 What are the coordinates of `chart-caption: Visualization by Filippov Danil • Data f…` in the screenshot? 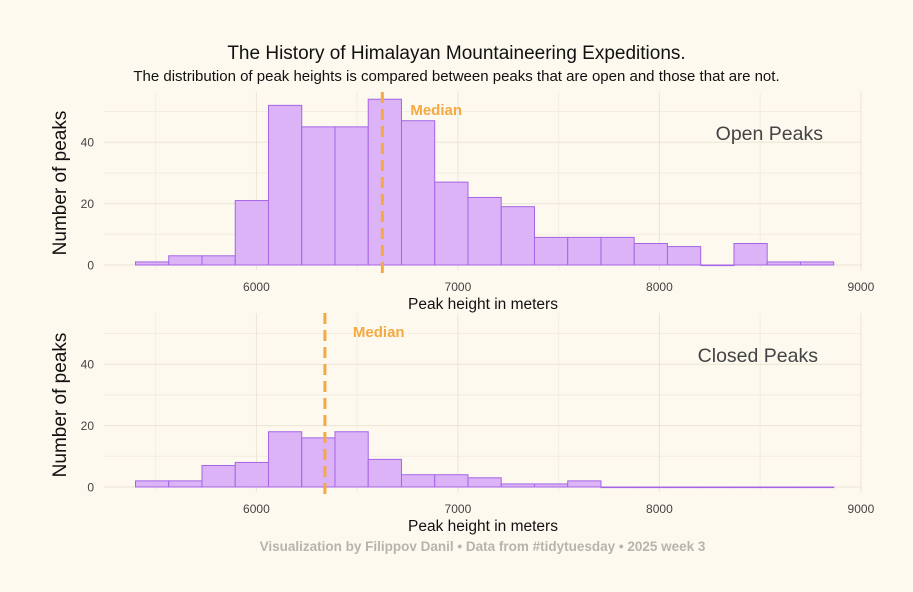 It's located at (482, 546).